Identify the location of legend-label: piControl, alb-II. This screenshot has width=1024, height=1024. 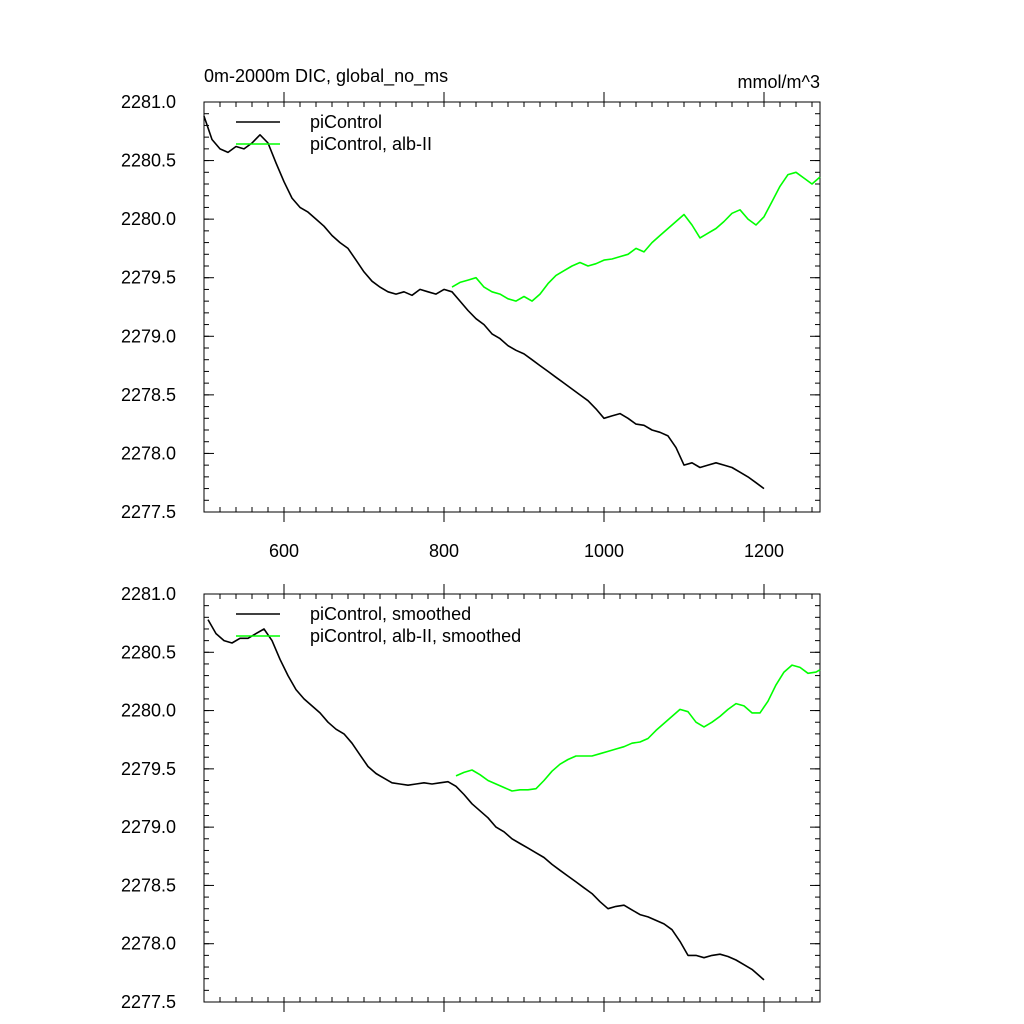
(371, 144).